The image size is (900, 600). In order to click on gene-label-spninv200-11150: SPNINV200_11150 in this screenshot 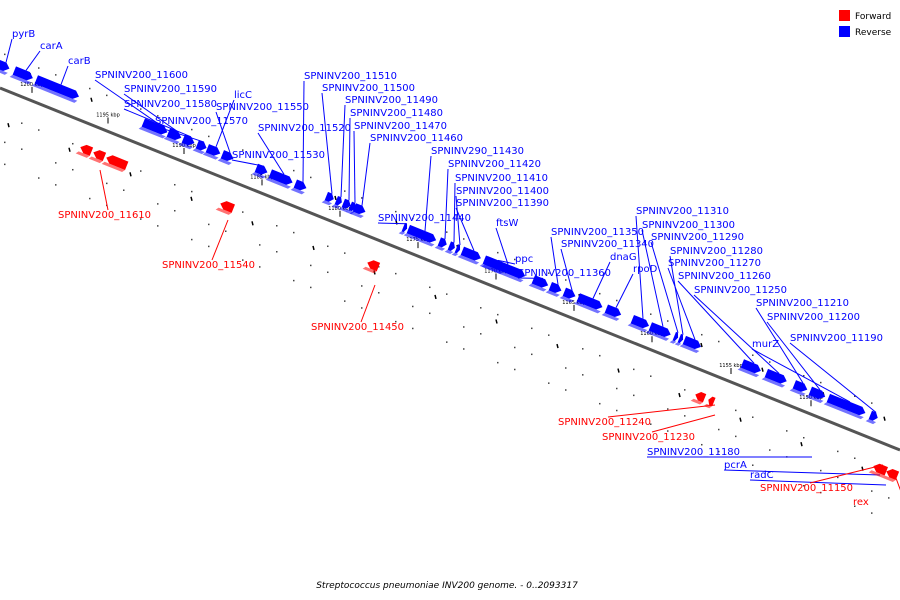, I will do `click(806, 488)`.